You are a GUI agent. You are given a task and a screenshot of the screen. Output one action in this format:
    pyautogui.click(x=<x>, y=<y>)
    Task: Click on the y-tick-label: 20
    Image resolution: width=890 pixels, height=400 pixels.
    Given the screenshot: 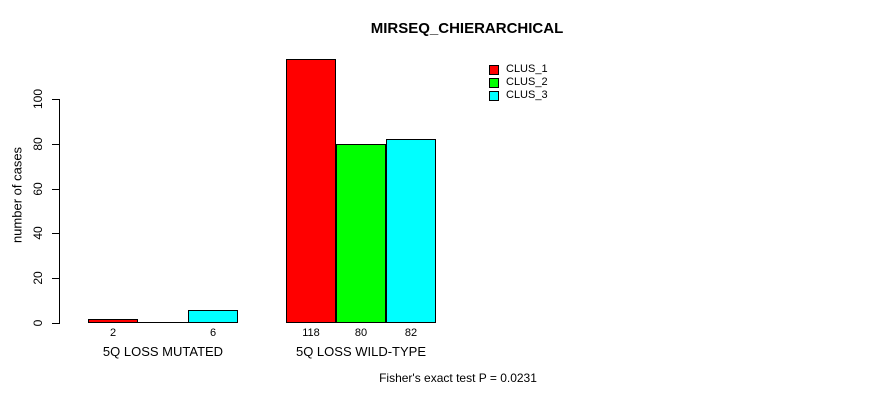 What is the action you would take?
    pyautogui.click(x=38, y=278)
    